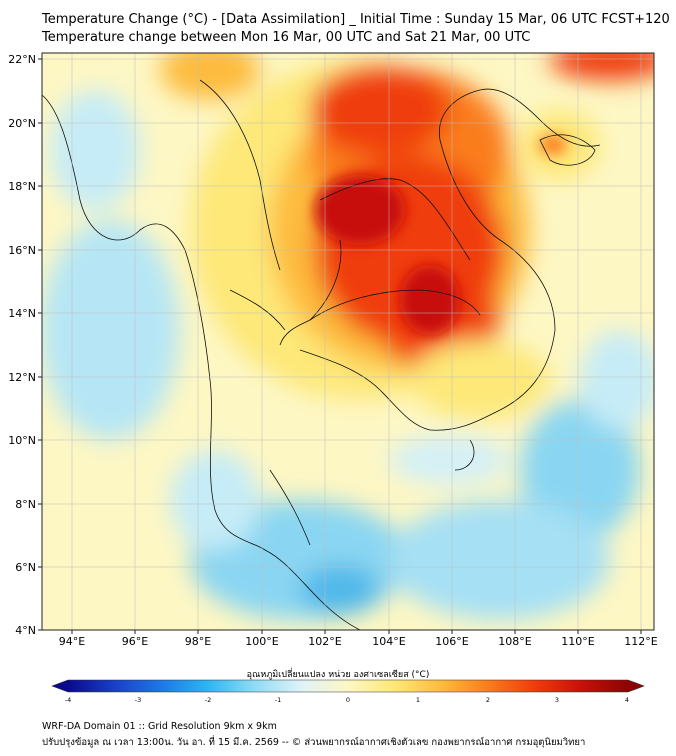  What do you see at coordinates (25, 567) in the screenshot?
I see `lat-tick-label: 6°N` at bounding box center [25, 567].